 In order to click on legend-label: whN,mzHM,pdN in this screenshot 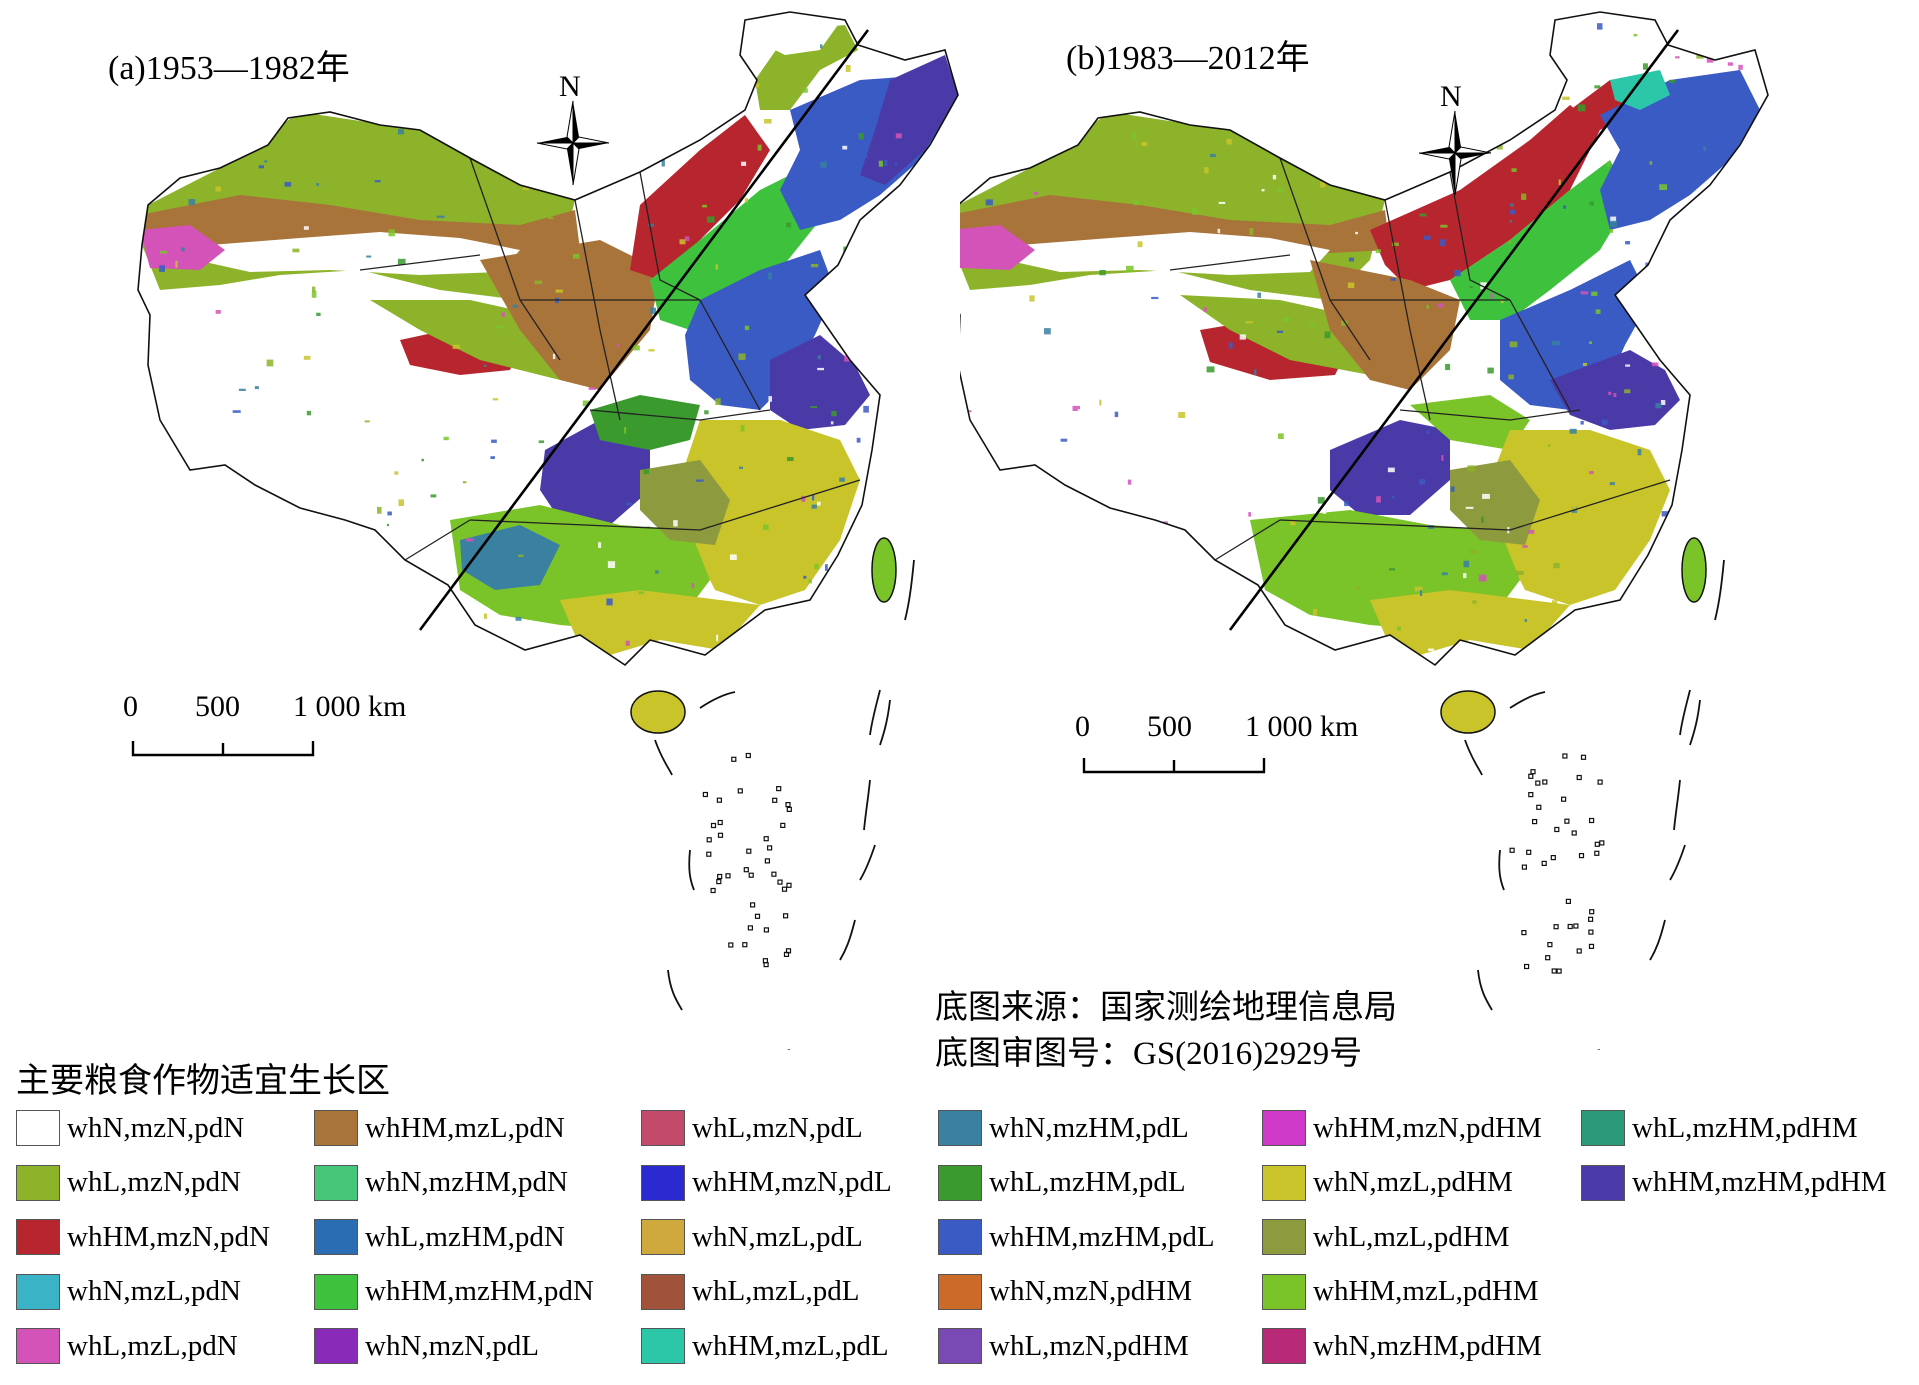, I will do `click(466, 1182)`.